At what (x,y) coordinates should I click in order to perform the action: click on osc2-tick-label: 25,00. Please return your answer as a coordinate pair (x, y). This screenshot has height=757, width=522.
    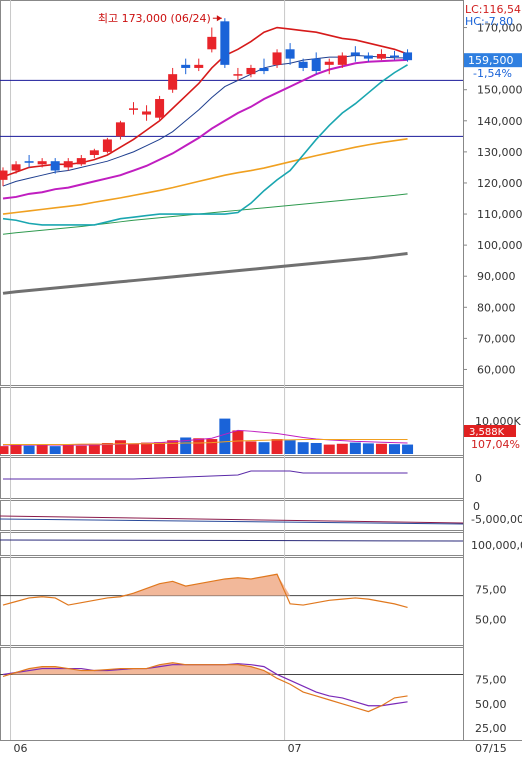
    Looking at the image, I should click on (491, 728).